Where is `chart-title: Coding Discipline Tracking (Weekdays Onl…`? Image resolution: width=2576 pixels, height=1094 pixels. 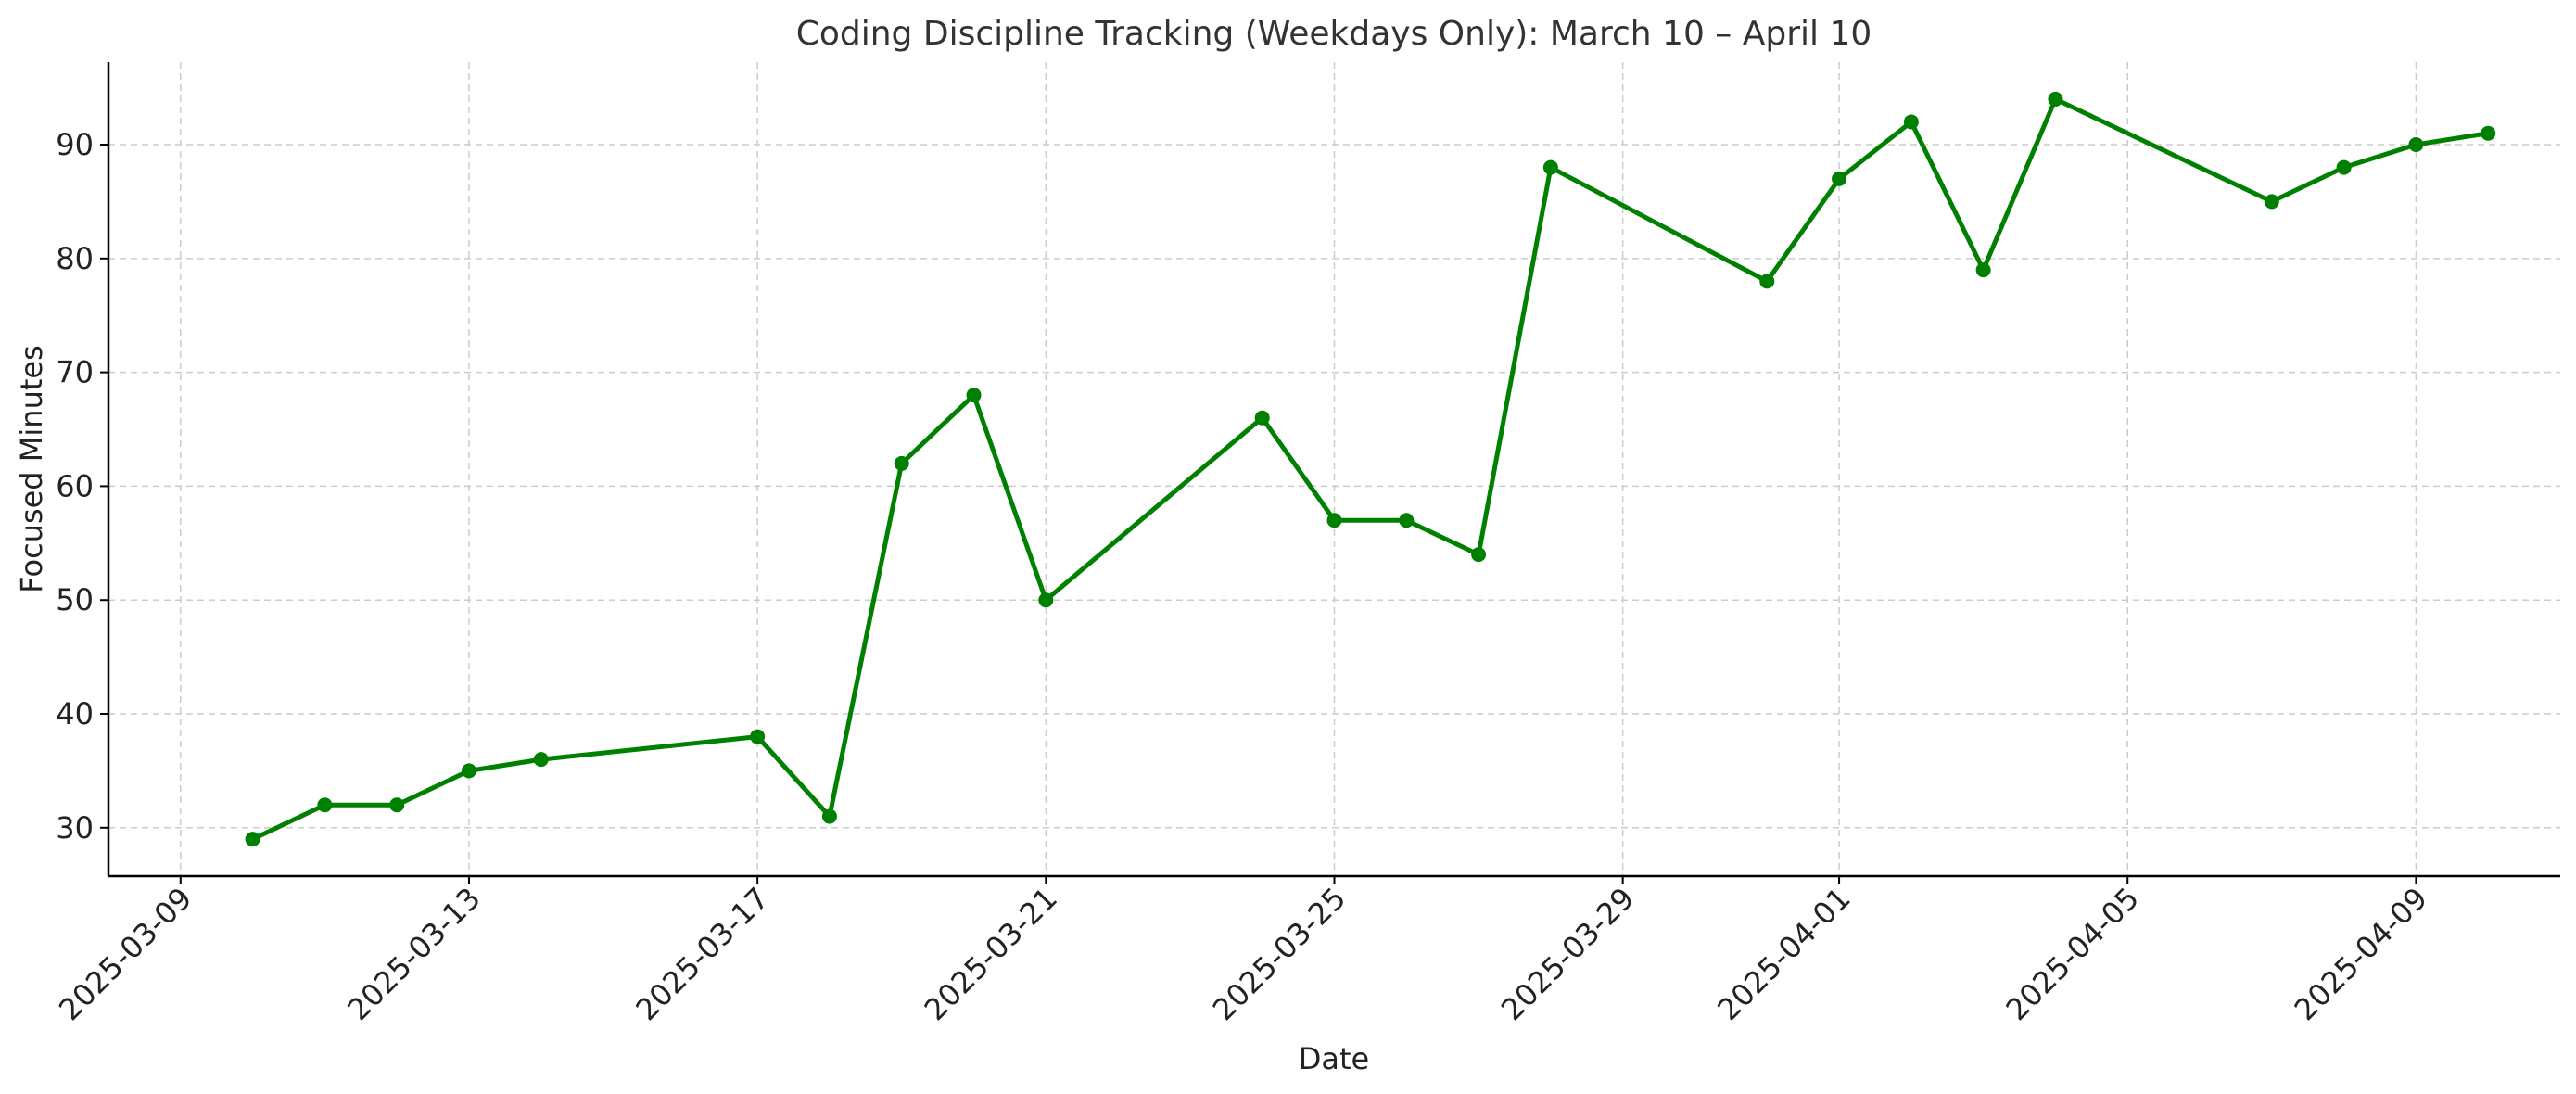 chart-title: Coding Discipline Tracking (Weekdays Onl… is located at coordinates (1334, 34).